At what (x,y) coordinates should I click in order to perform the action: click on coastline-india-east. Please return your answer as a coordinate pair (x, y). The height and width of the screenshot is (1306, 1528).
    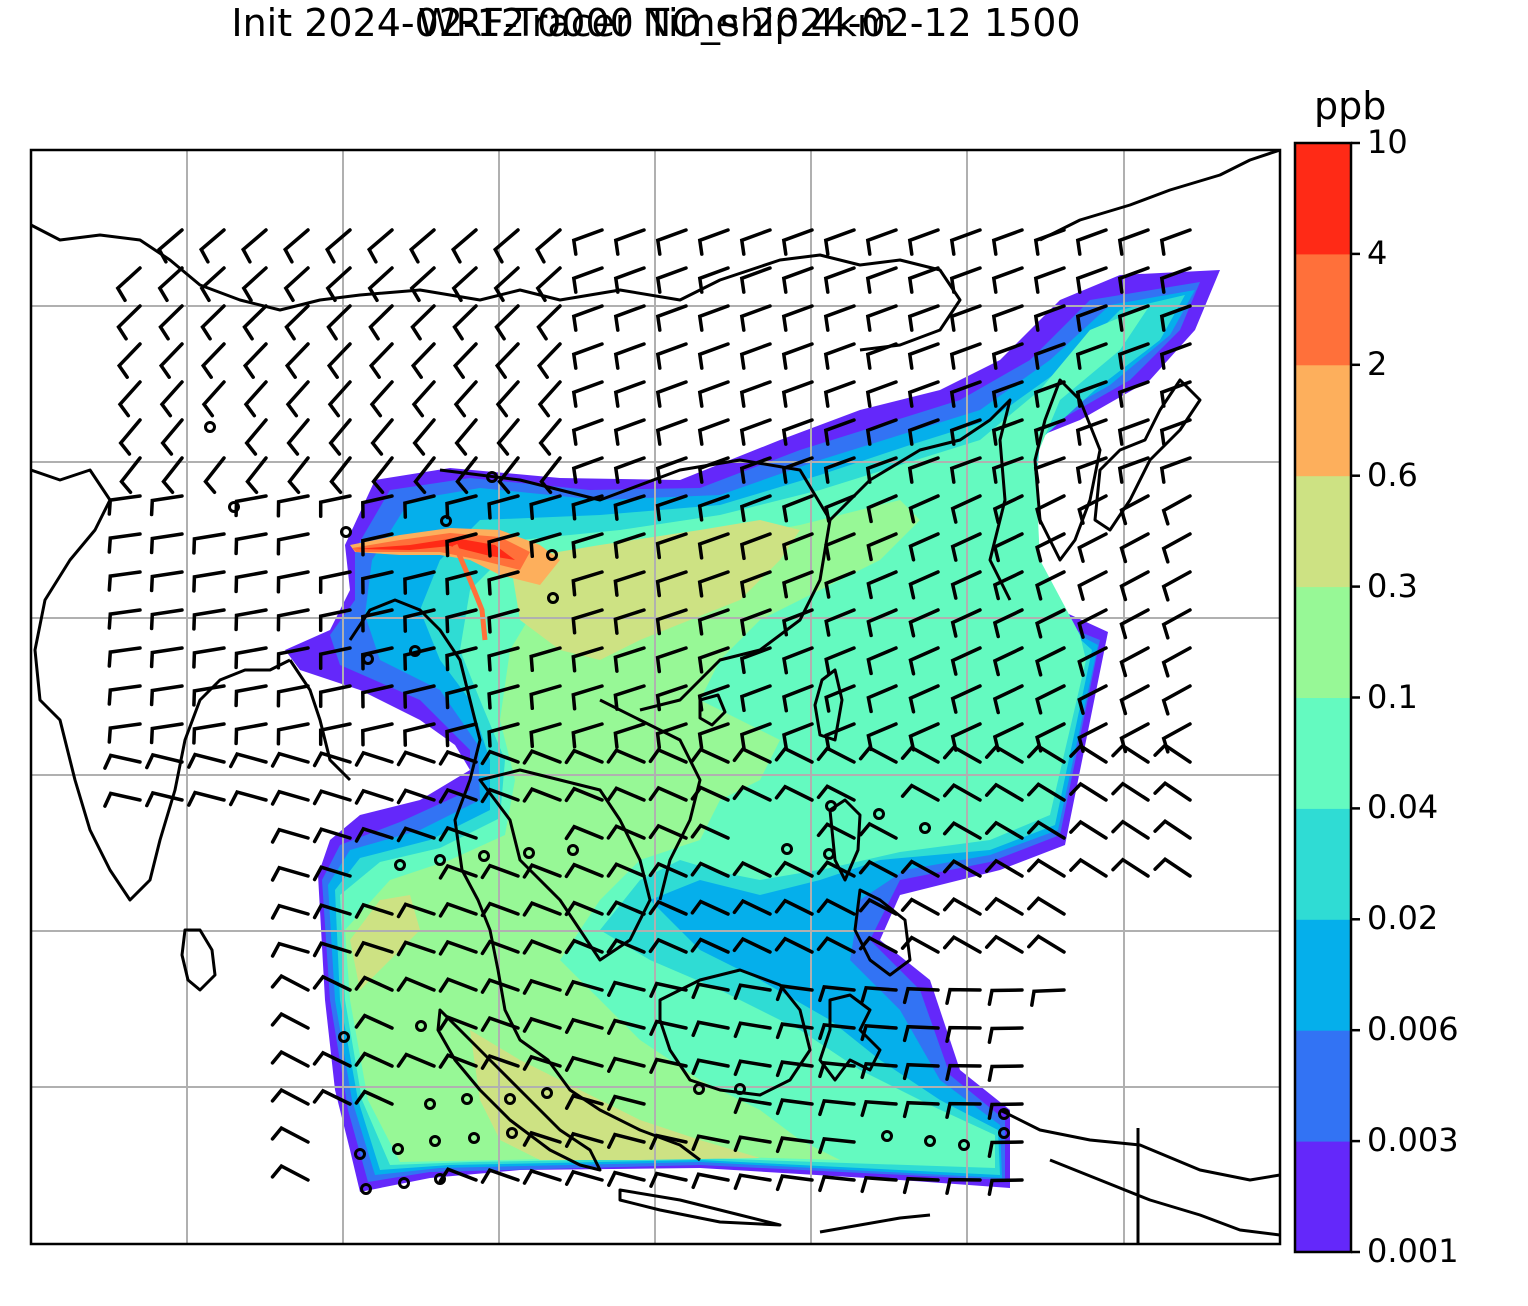
    Looking at the image, I should click on (320, 720).